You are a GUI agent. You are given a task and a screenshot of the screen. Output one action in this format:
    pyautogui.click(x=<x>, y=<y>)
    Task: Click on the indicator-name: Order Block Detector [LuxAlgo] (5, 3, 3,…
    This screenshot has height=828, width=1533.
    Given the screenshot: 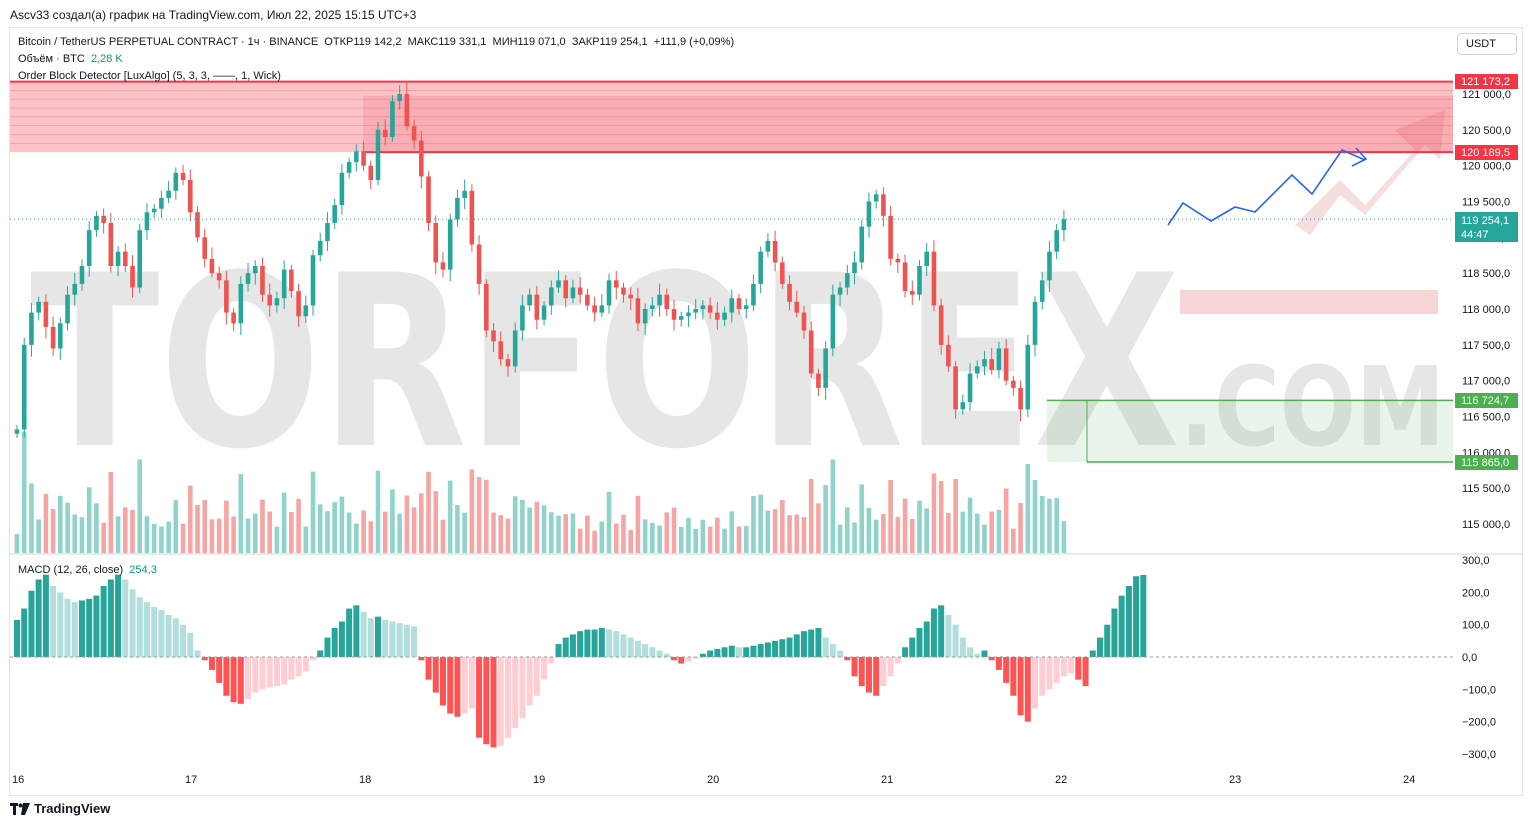 What is the action you would take?
    pyautogui.click(x=149, y=76)
    